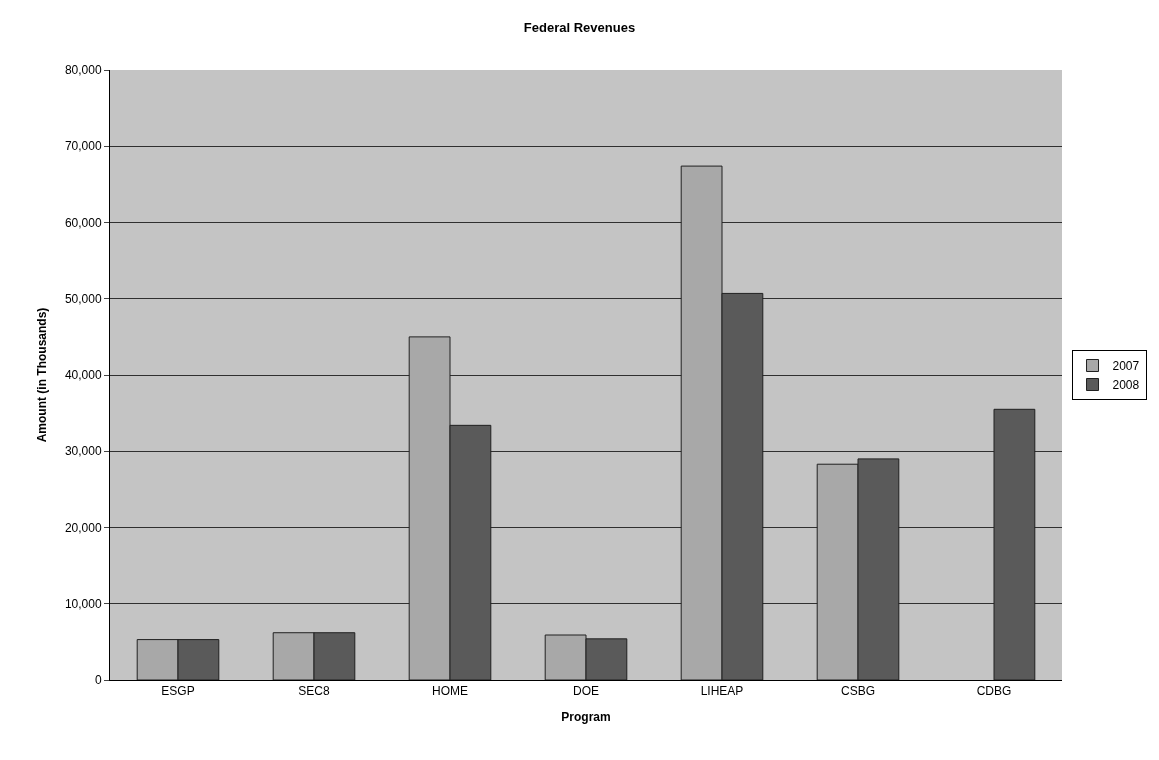  Describe the element at coordinates (722, 691) in the screenshot. I see `x-tick-label: LIHEAP` at that location.